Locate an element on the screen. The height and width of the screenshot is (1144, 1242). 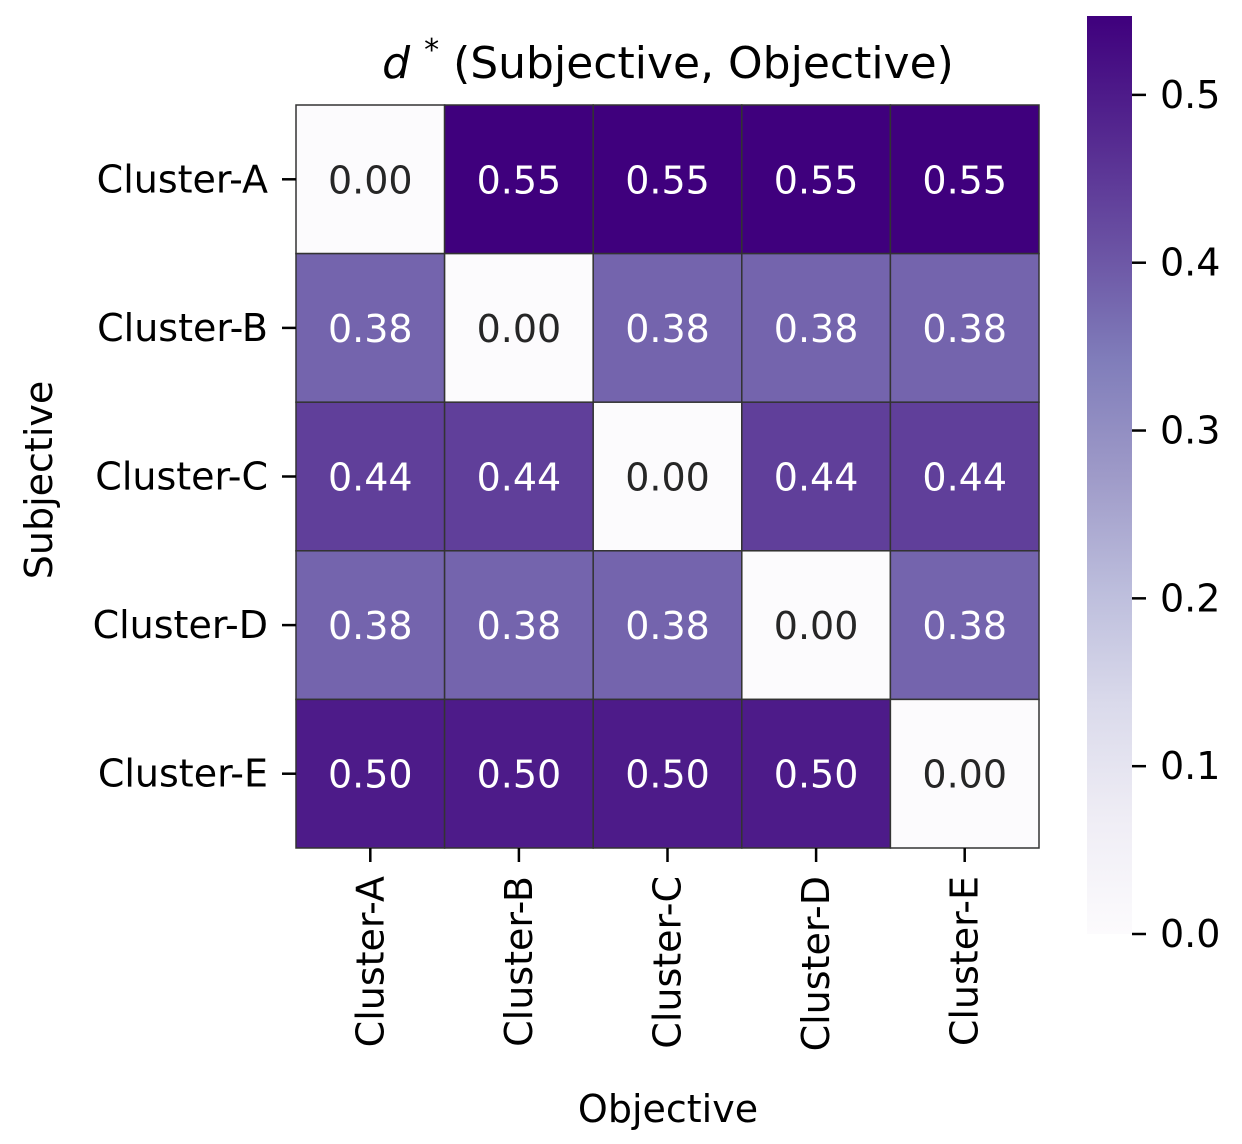
y-tick-label: Cluster-C is located at coordinates (181, 477).